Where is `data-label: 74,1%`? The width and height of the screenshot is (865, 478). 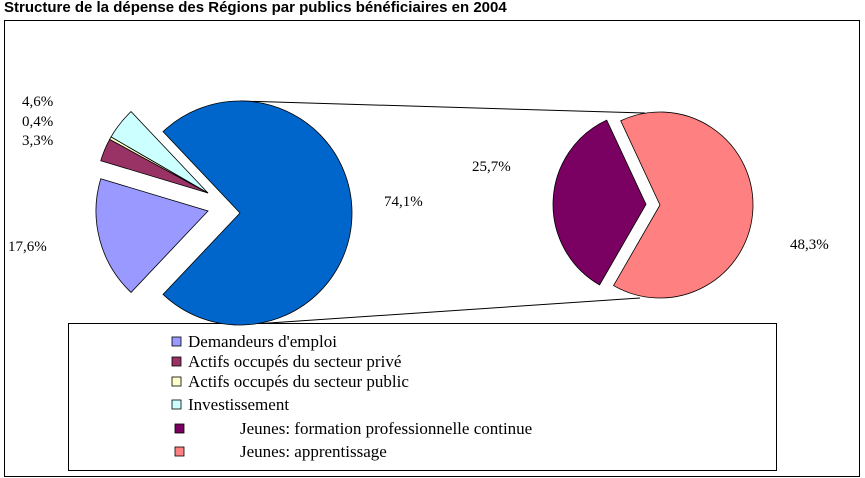
data-label: 74,1% is located at coordinates (403, 202).